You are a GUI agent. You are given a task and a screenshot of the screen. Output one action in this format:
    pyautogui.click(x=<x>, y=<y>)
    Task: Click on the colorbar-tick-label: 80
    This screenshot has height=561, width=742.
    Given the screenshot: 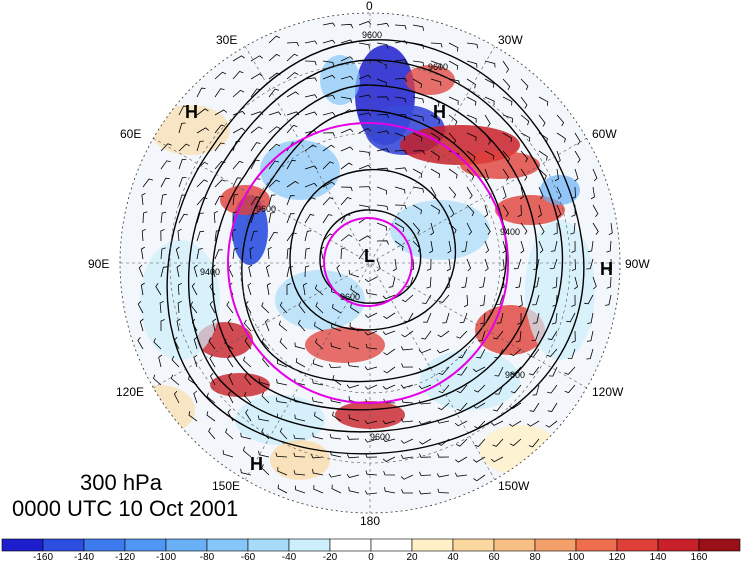 What is the action you would take?
    pyautogui.click(x=535, y=556)
    